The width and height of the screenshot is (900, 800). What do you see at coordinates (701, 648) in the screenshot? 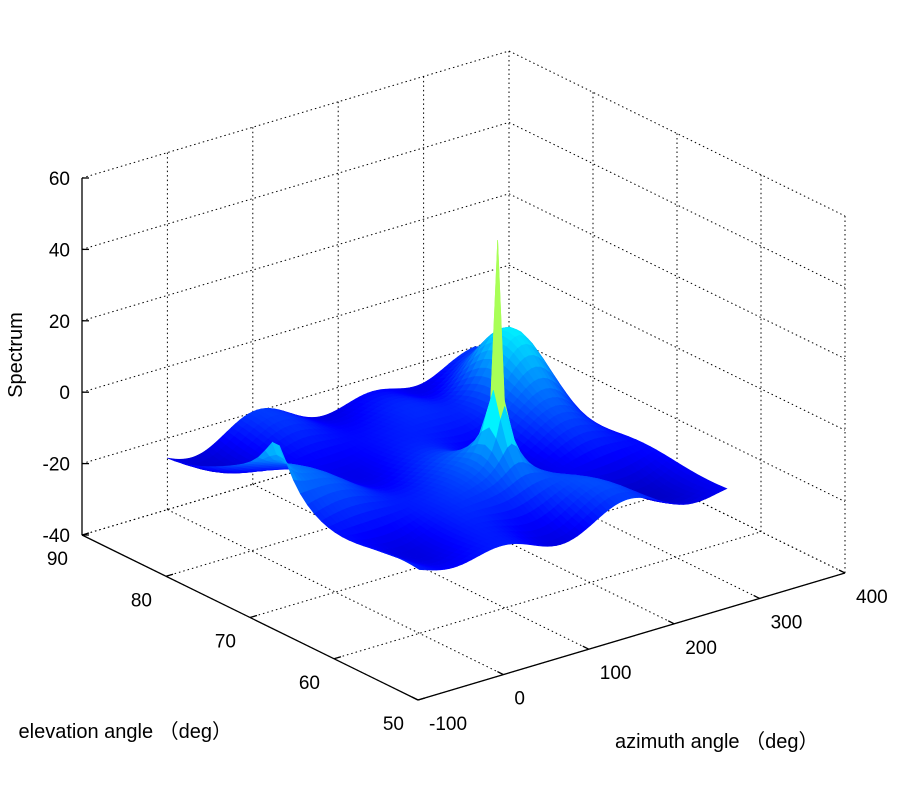
I see `x-tick-label: 200` at bounding box center [701, 648].